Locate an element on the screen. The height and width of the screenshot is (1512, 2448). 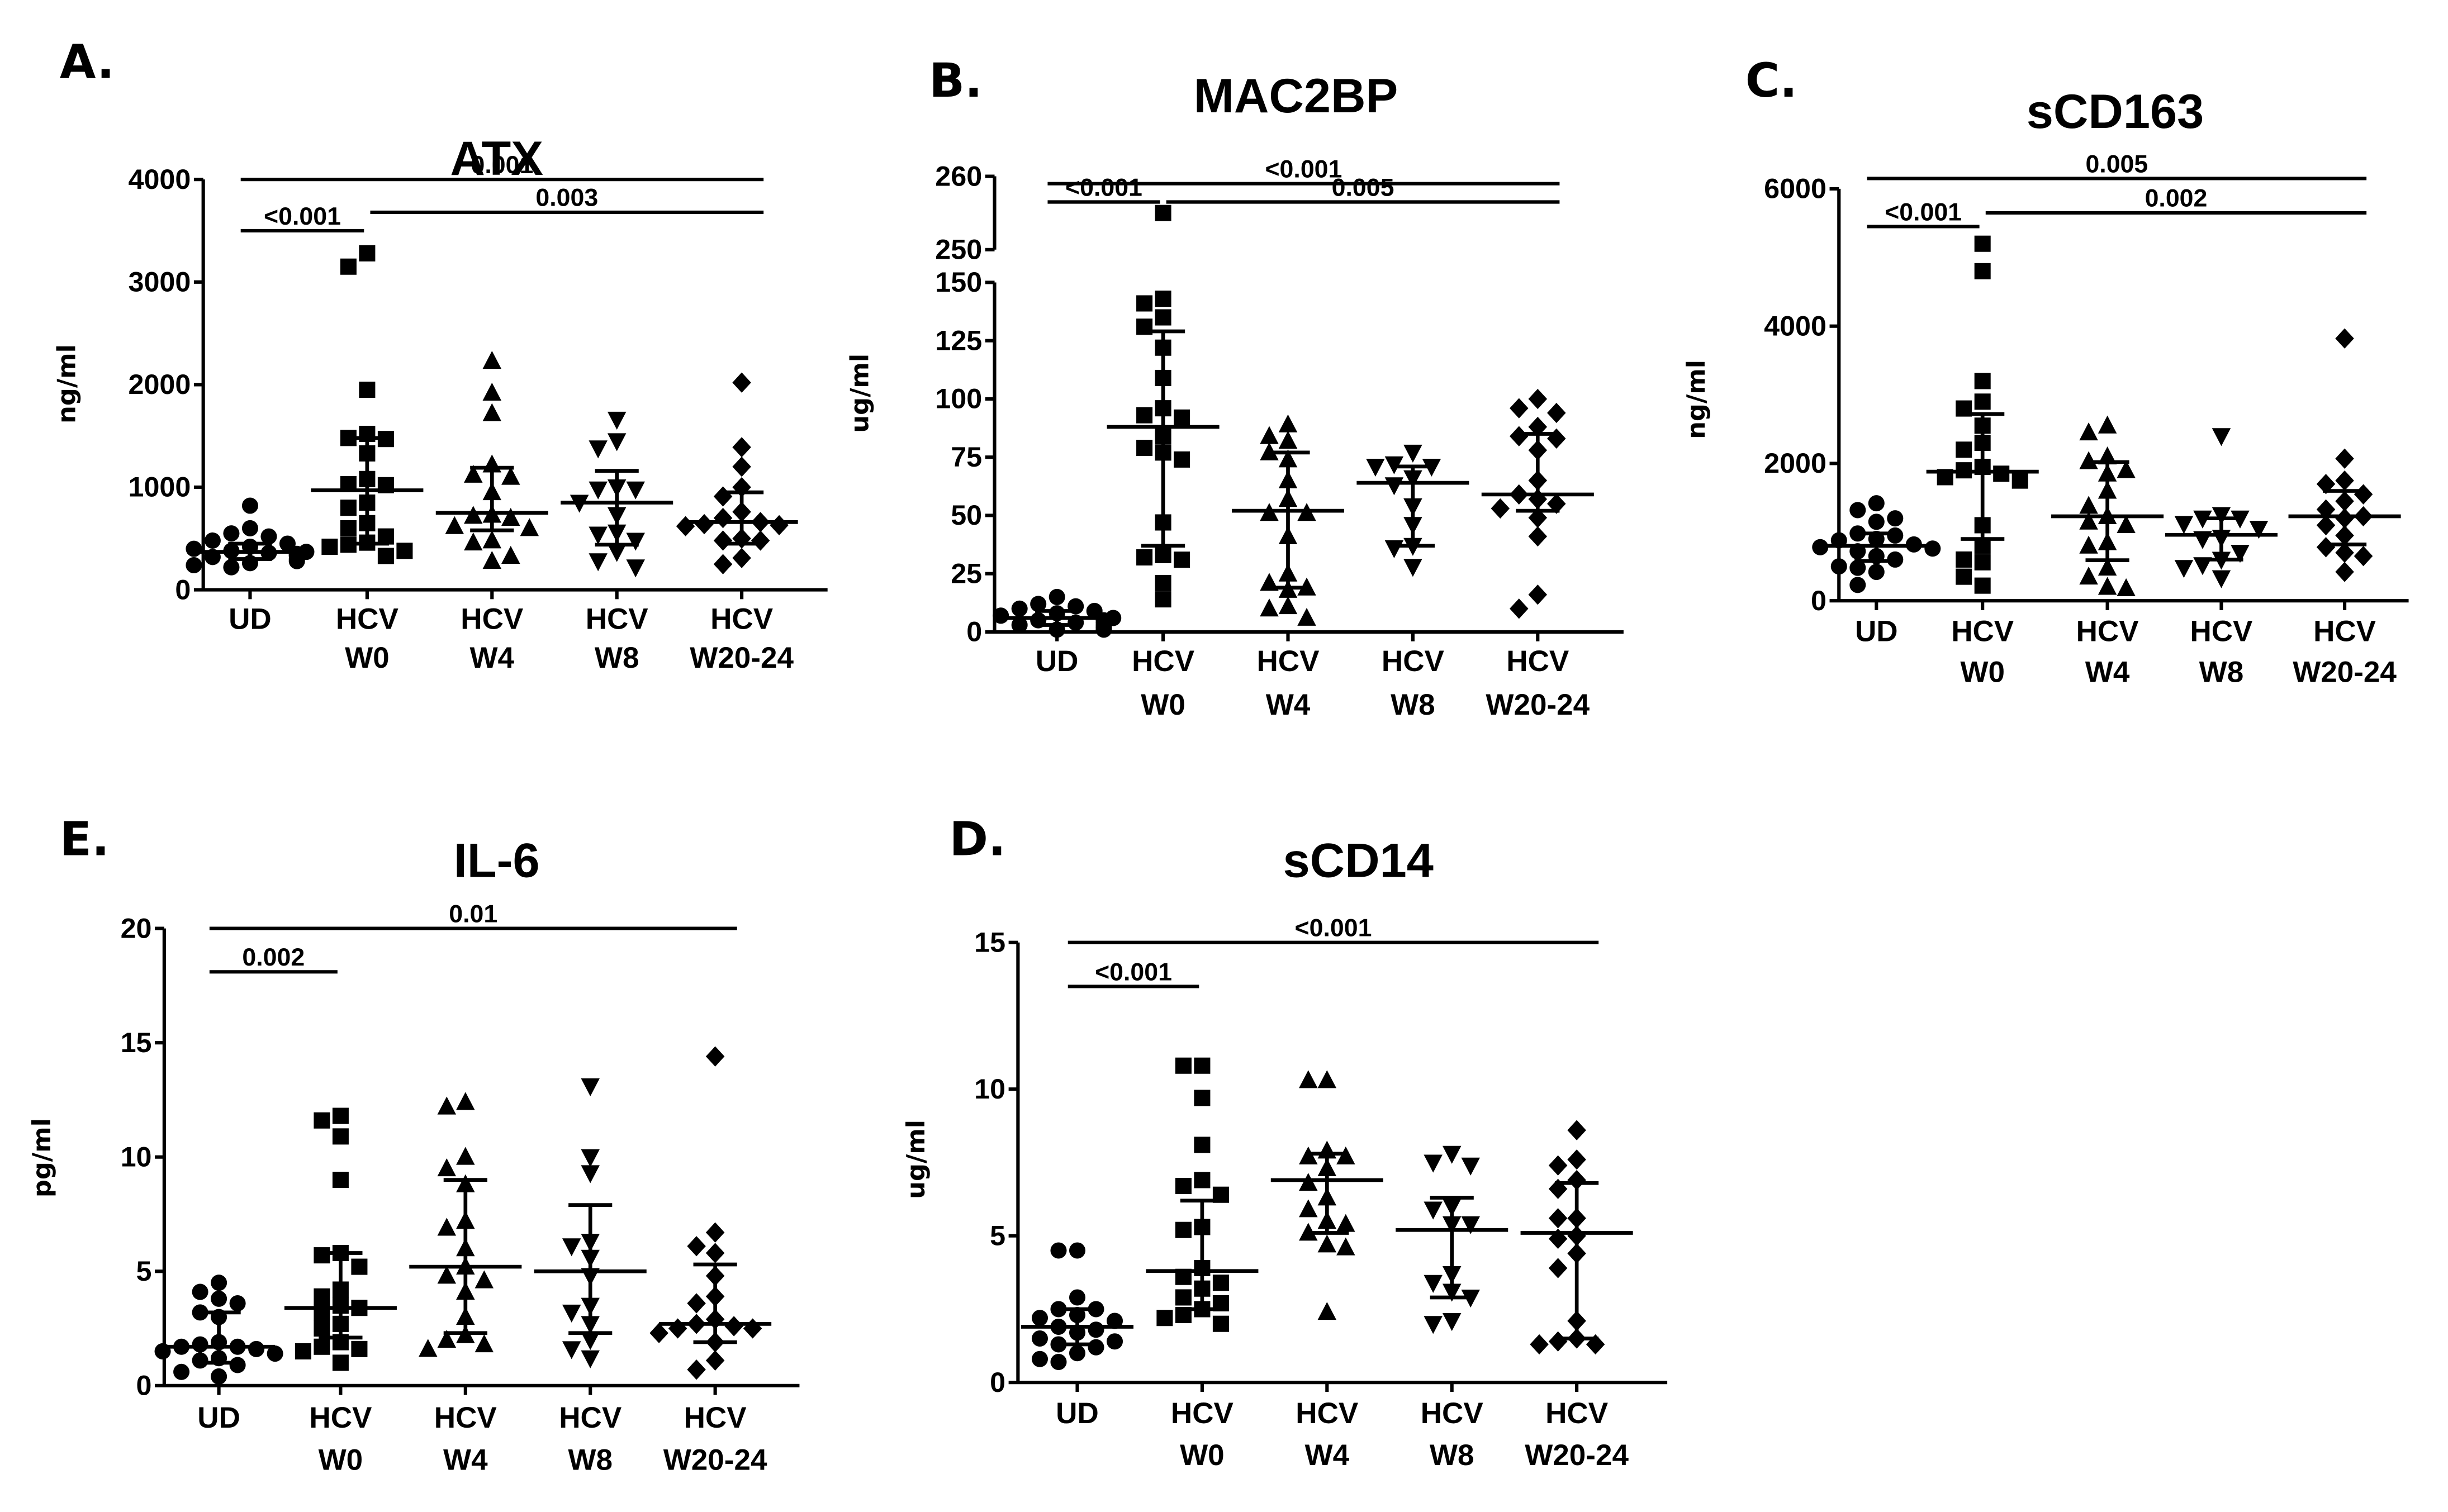
y-tick-label: 100 is located at coordinates (959, 399).